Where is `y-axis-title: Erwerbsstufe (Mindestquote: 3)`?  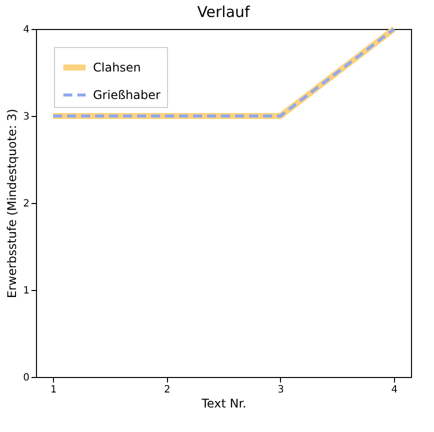
y-axis-title: Erwerbsstufe (Mindestquote: 3) is located at coordinates (12, 203).